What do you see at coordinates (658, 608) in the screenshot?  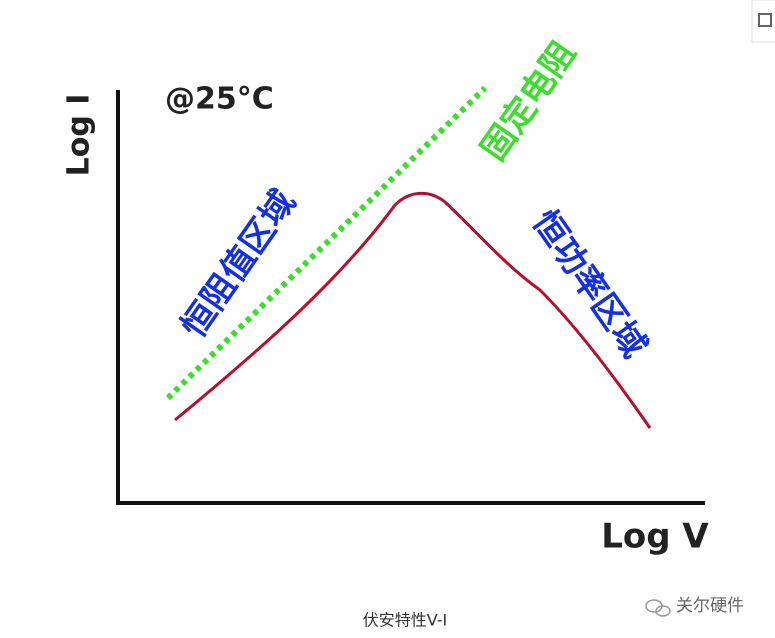 I see `watermark-icon` at bounding box center [658, 608].